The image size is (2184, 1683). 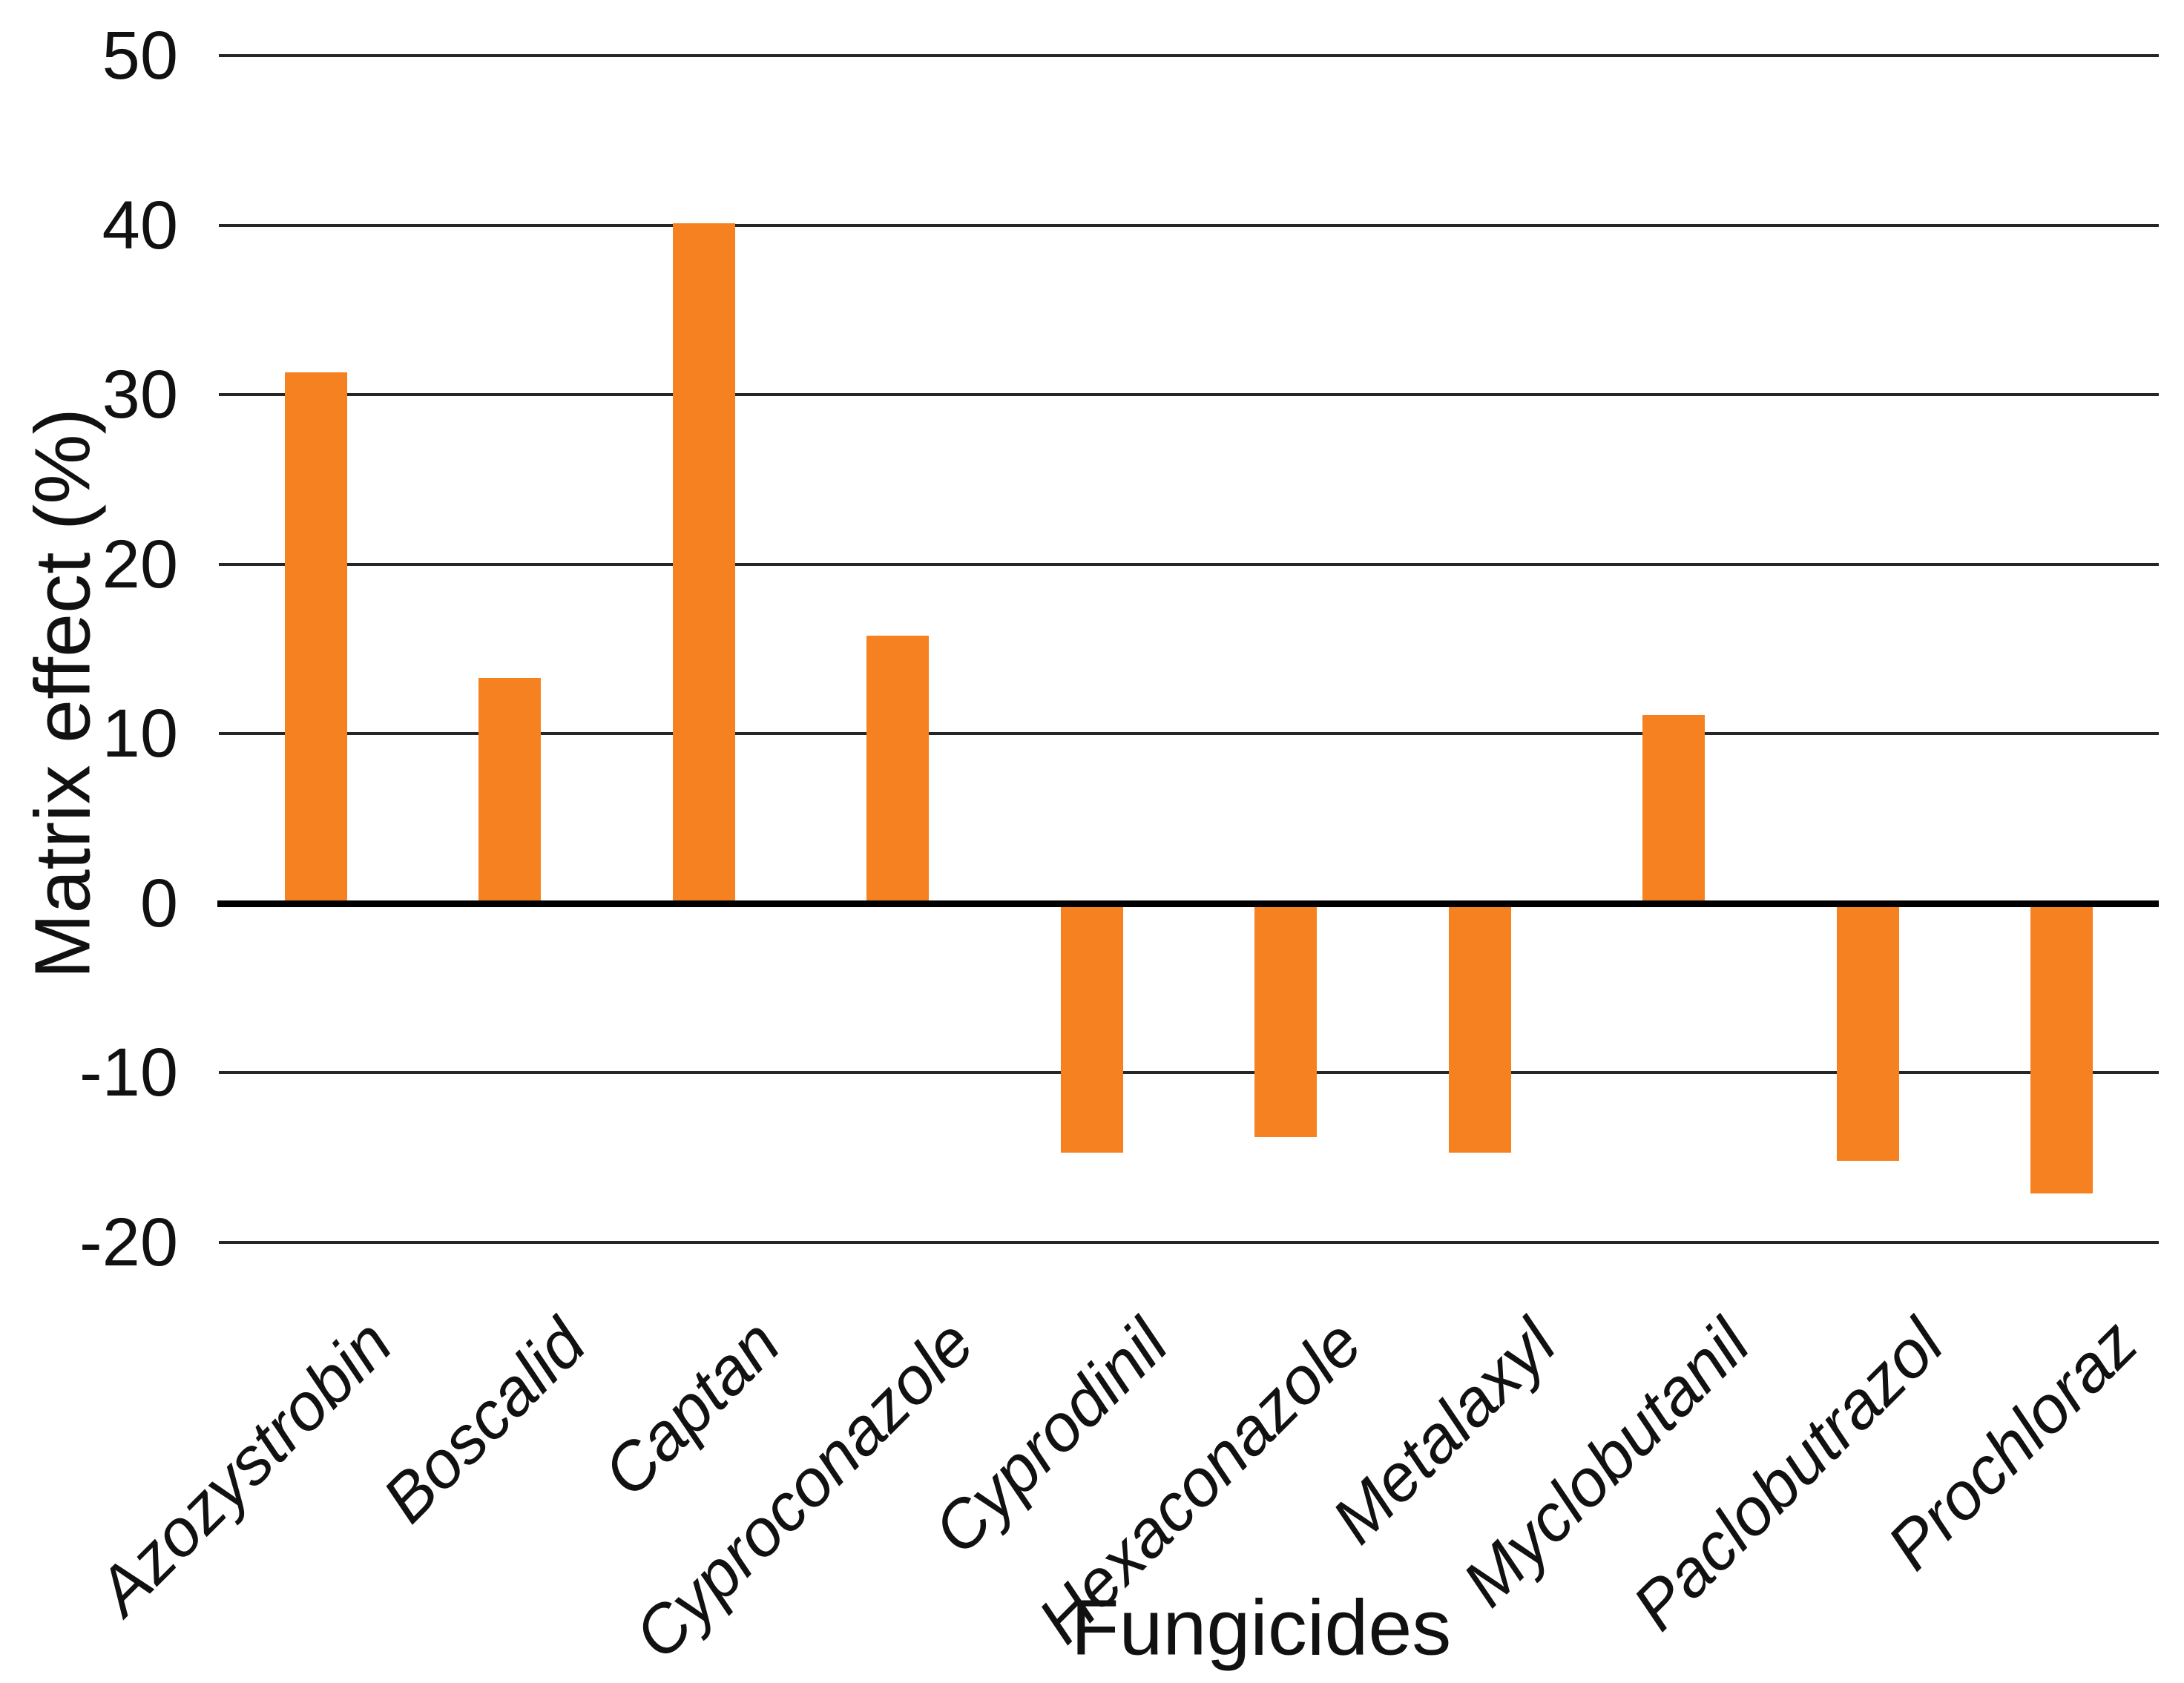 I want to click on bar-cyprodinil, so click(x=1091, y=1028).